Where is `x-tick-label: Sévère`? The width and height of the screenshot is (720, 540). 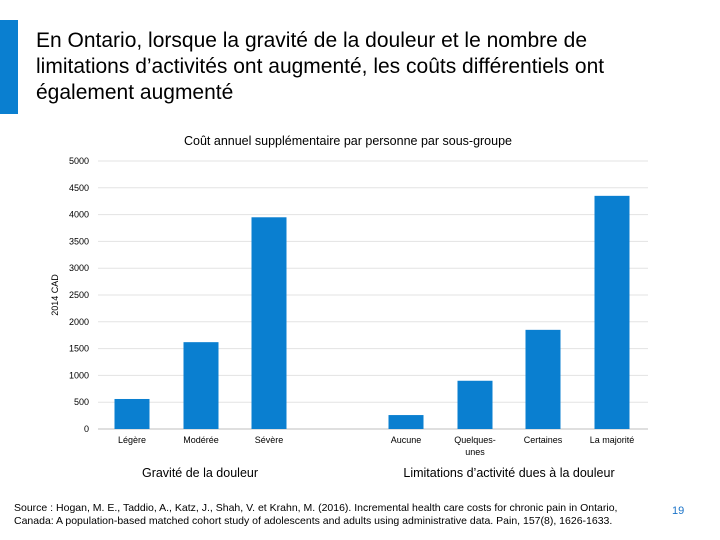
x-tick-label: Sévère is located at coordinates (269, 440).